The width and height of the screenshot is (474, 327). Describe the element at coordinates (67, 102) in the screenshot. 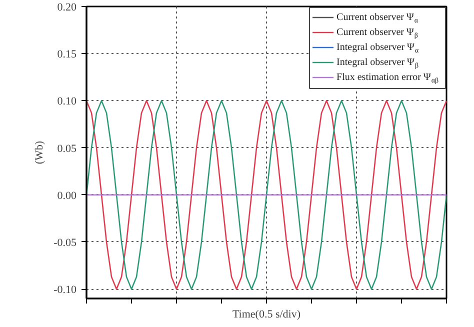

I see `y-tick-label: 0.10` at that location.